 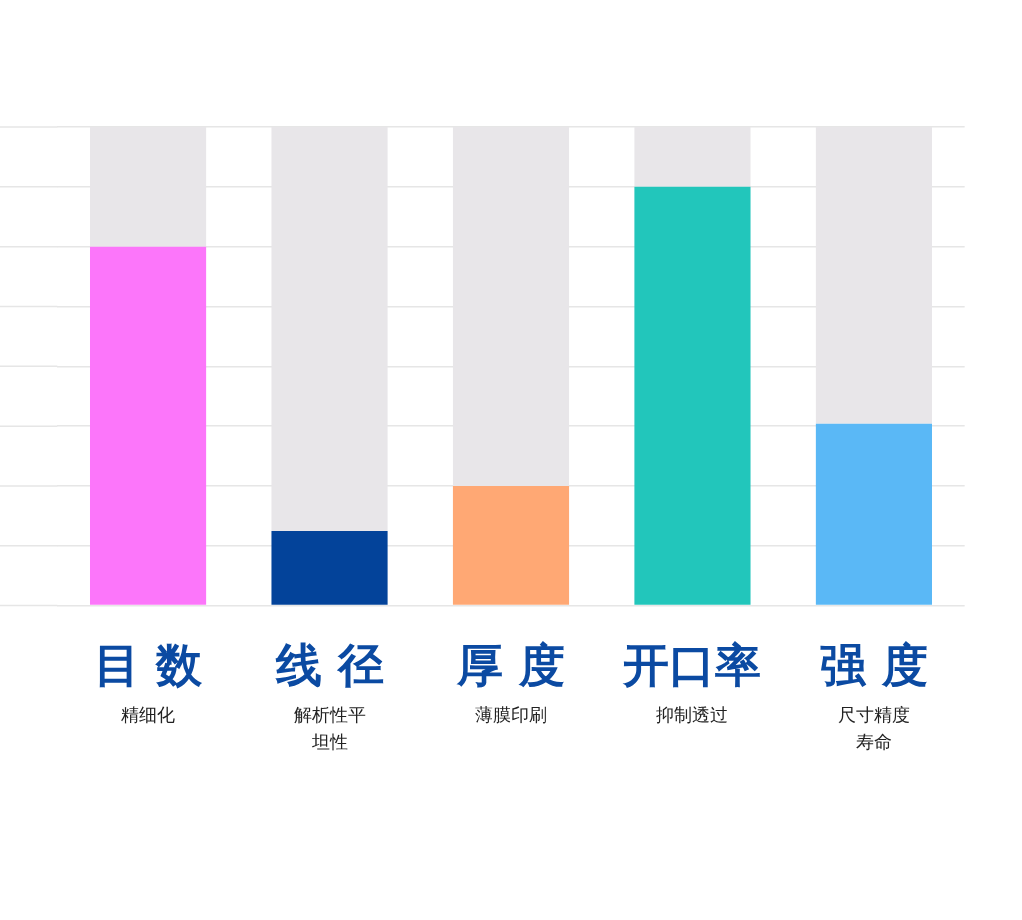 What do you see at coordinates (329, 664) in the screenshot?
I see `x-tick-label: 线 径` at bounding box center [329, 664].